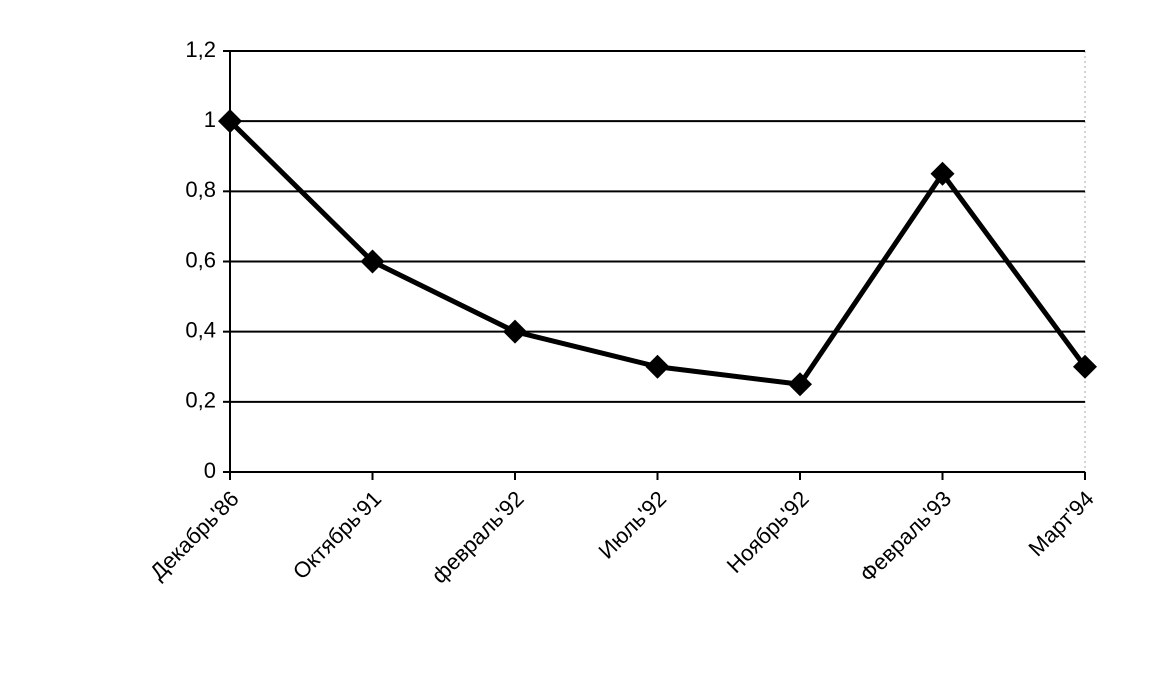  What do you see at coordinates (200, 189) in the screenshot?
I see `y-tick-label: 0,8` at bounding box center [200, 189].